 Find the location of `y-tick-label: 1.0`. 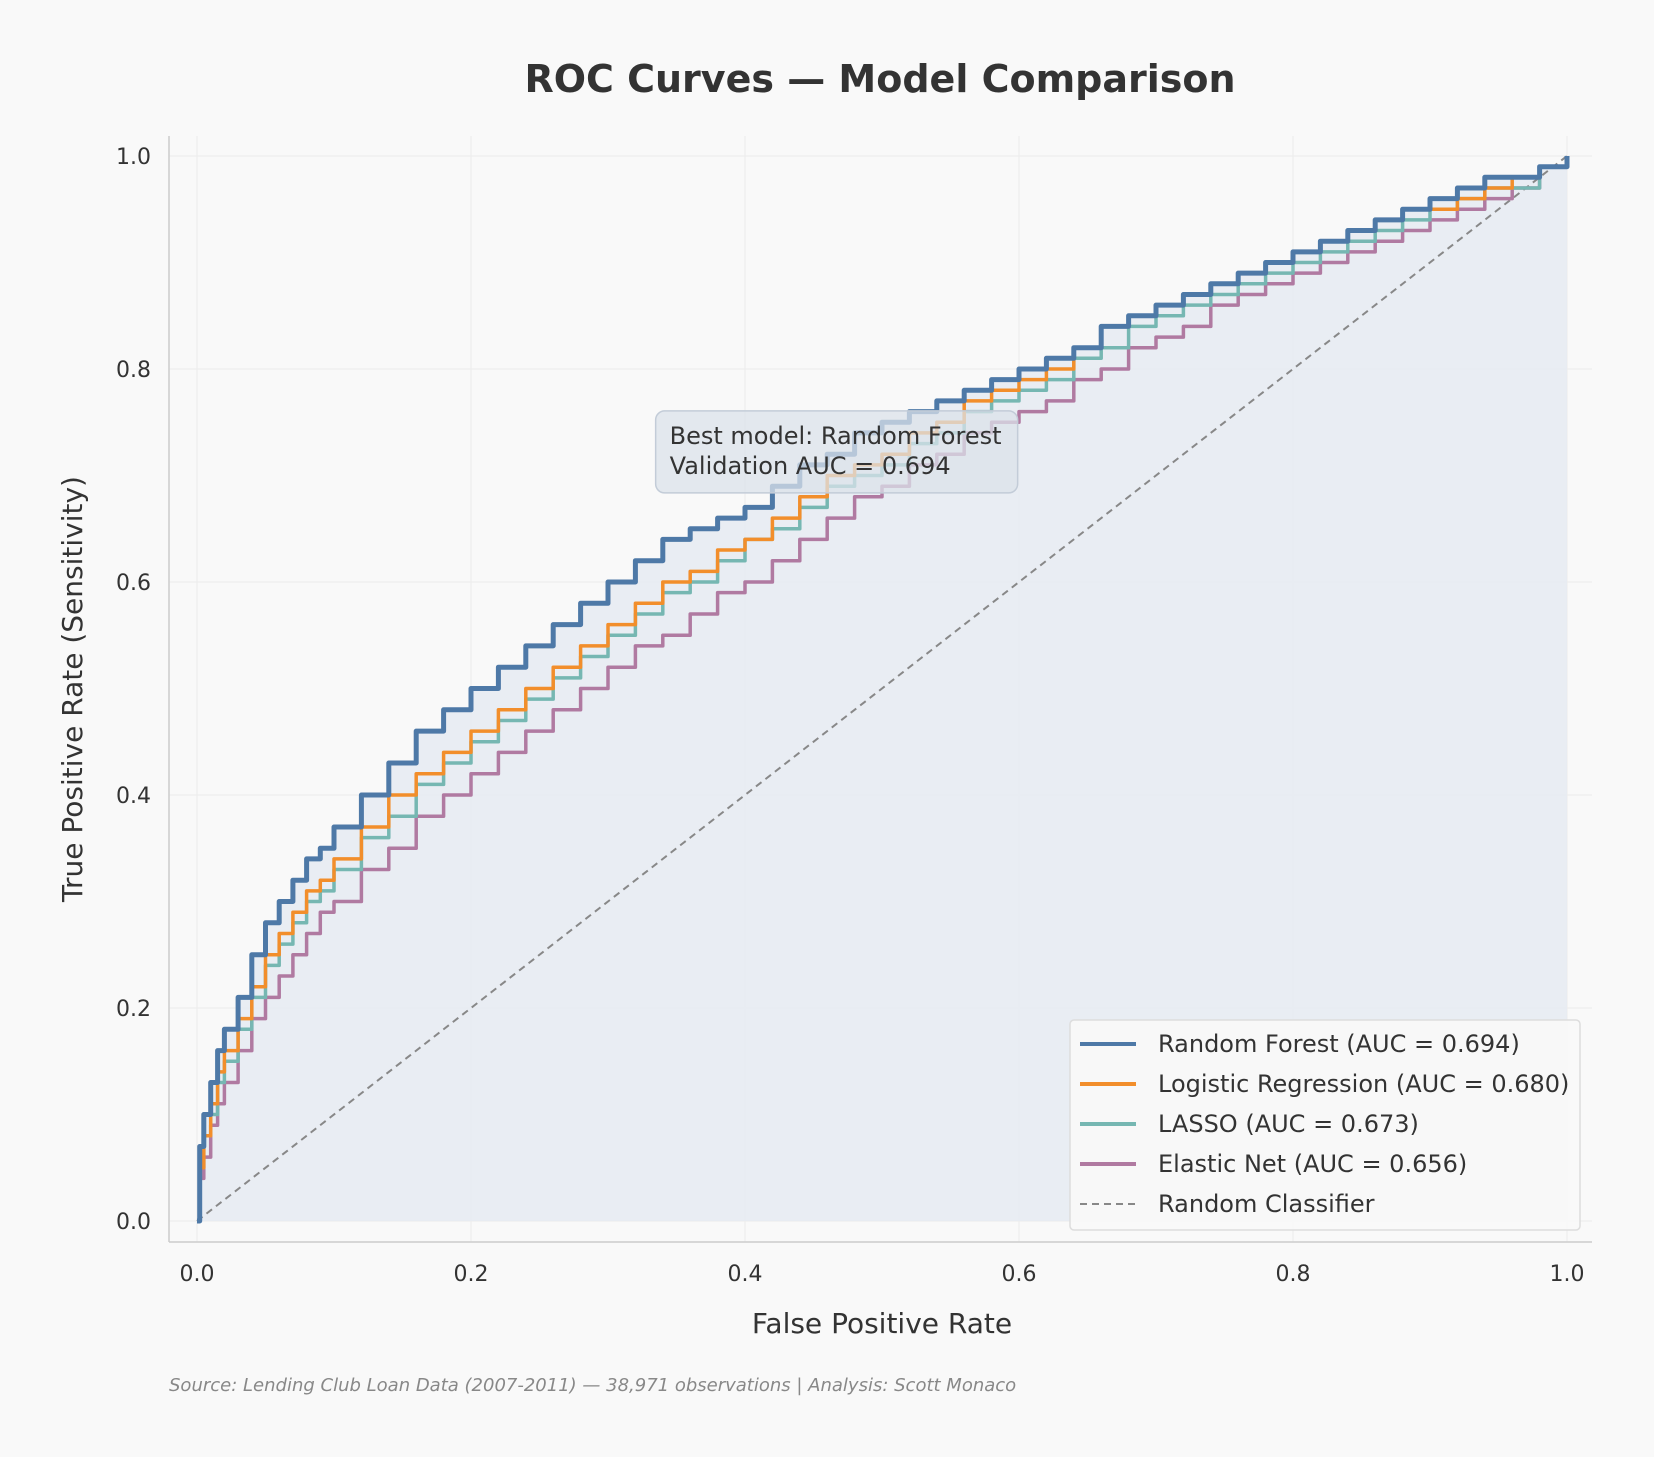

y-tick-label: 1.0 is located at coordinates (133, 157).